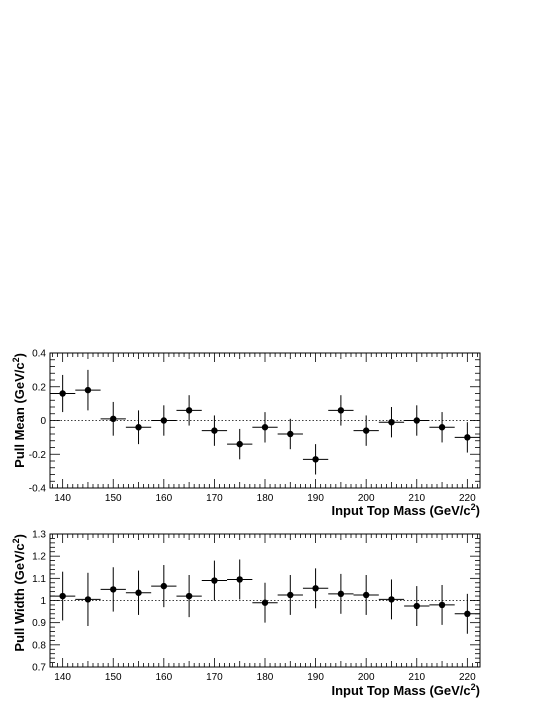  I want to click on y-tick-label: 1.1, so click(39, 579).